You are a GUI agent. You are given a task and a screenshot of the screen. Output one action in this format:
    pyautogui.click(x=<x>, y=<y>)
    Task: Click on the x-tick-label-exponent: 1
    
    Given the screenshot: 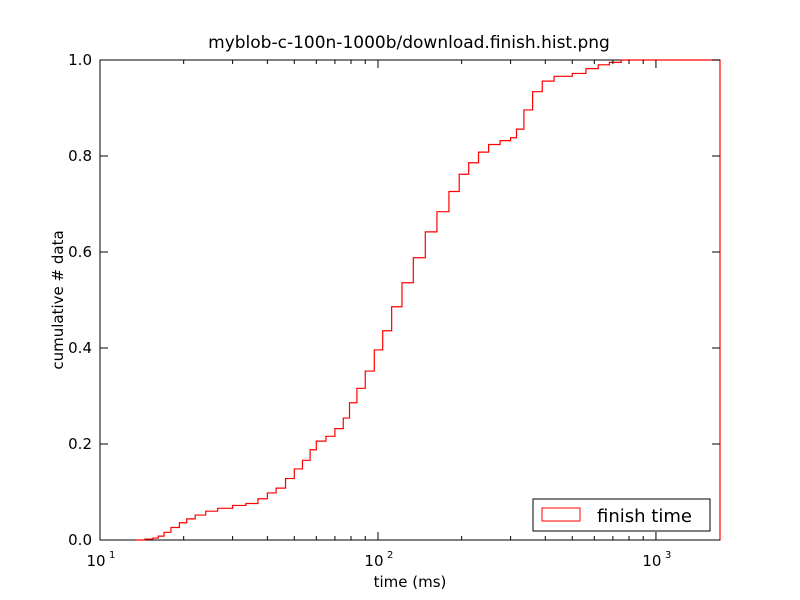 What is the action you would take?
    pyautogui.click(x=112, y=555)
    